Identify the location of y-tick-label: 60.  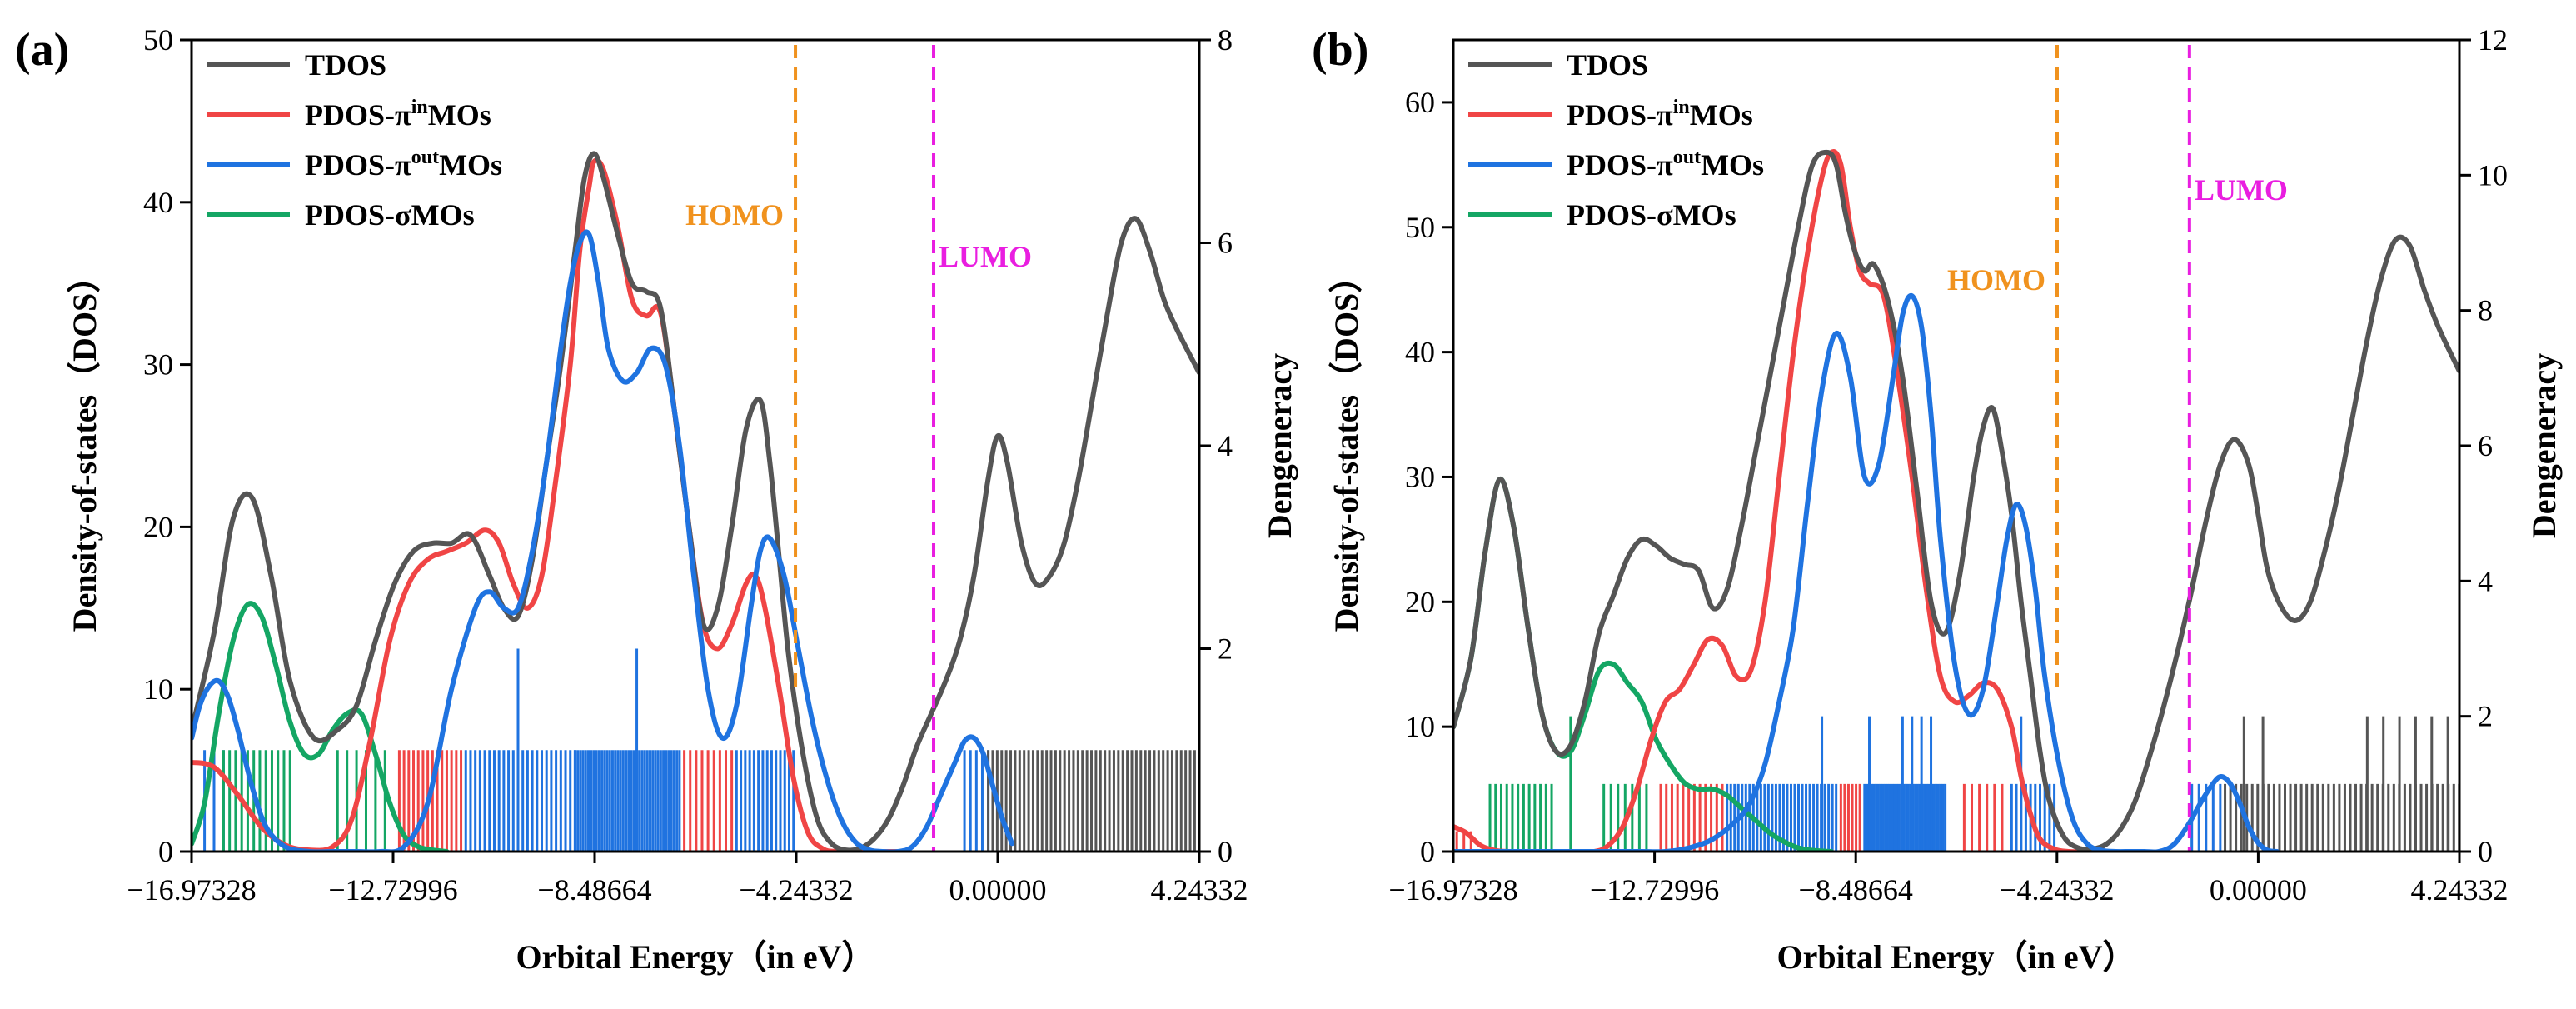
(1420, 102).